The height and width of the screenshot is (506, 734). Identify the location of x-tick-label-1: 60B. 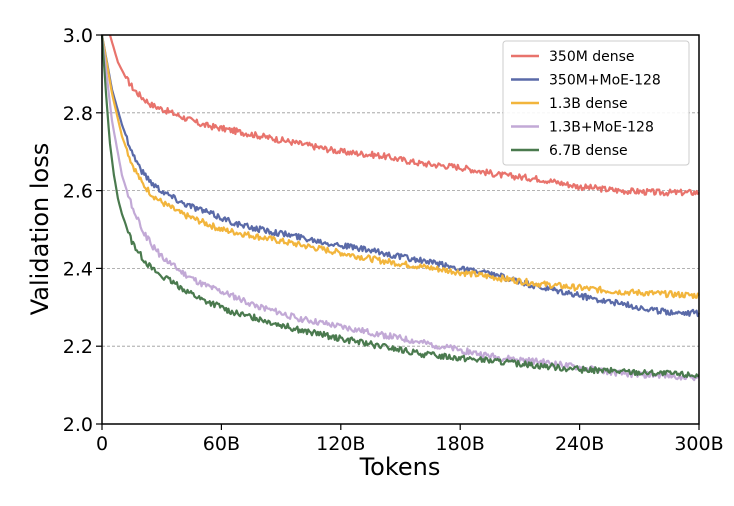
(221, 444).